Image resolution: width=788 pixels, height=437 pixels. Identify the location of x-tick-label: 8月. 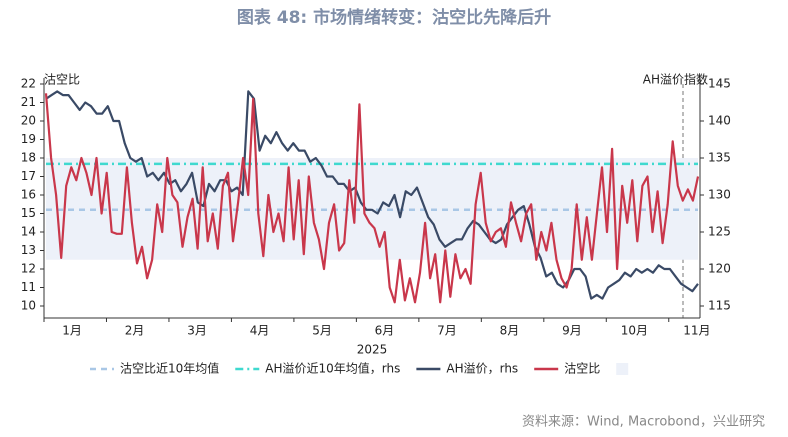
(510, 331).